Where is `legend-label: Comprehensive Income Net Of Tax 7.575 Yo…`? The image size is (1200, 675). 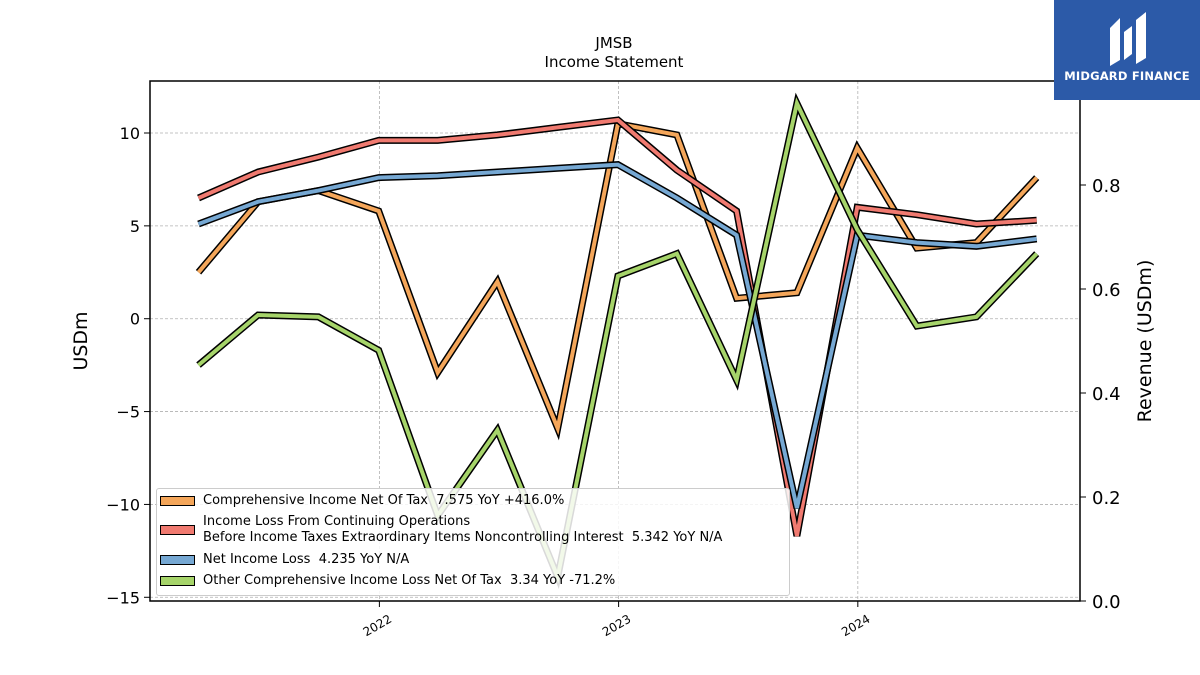
legend-label: Comprehensive Income Net Of Tax 7.575 Yo… is located at coordinates (384, 500).